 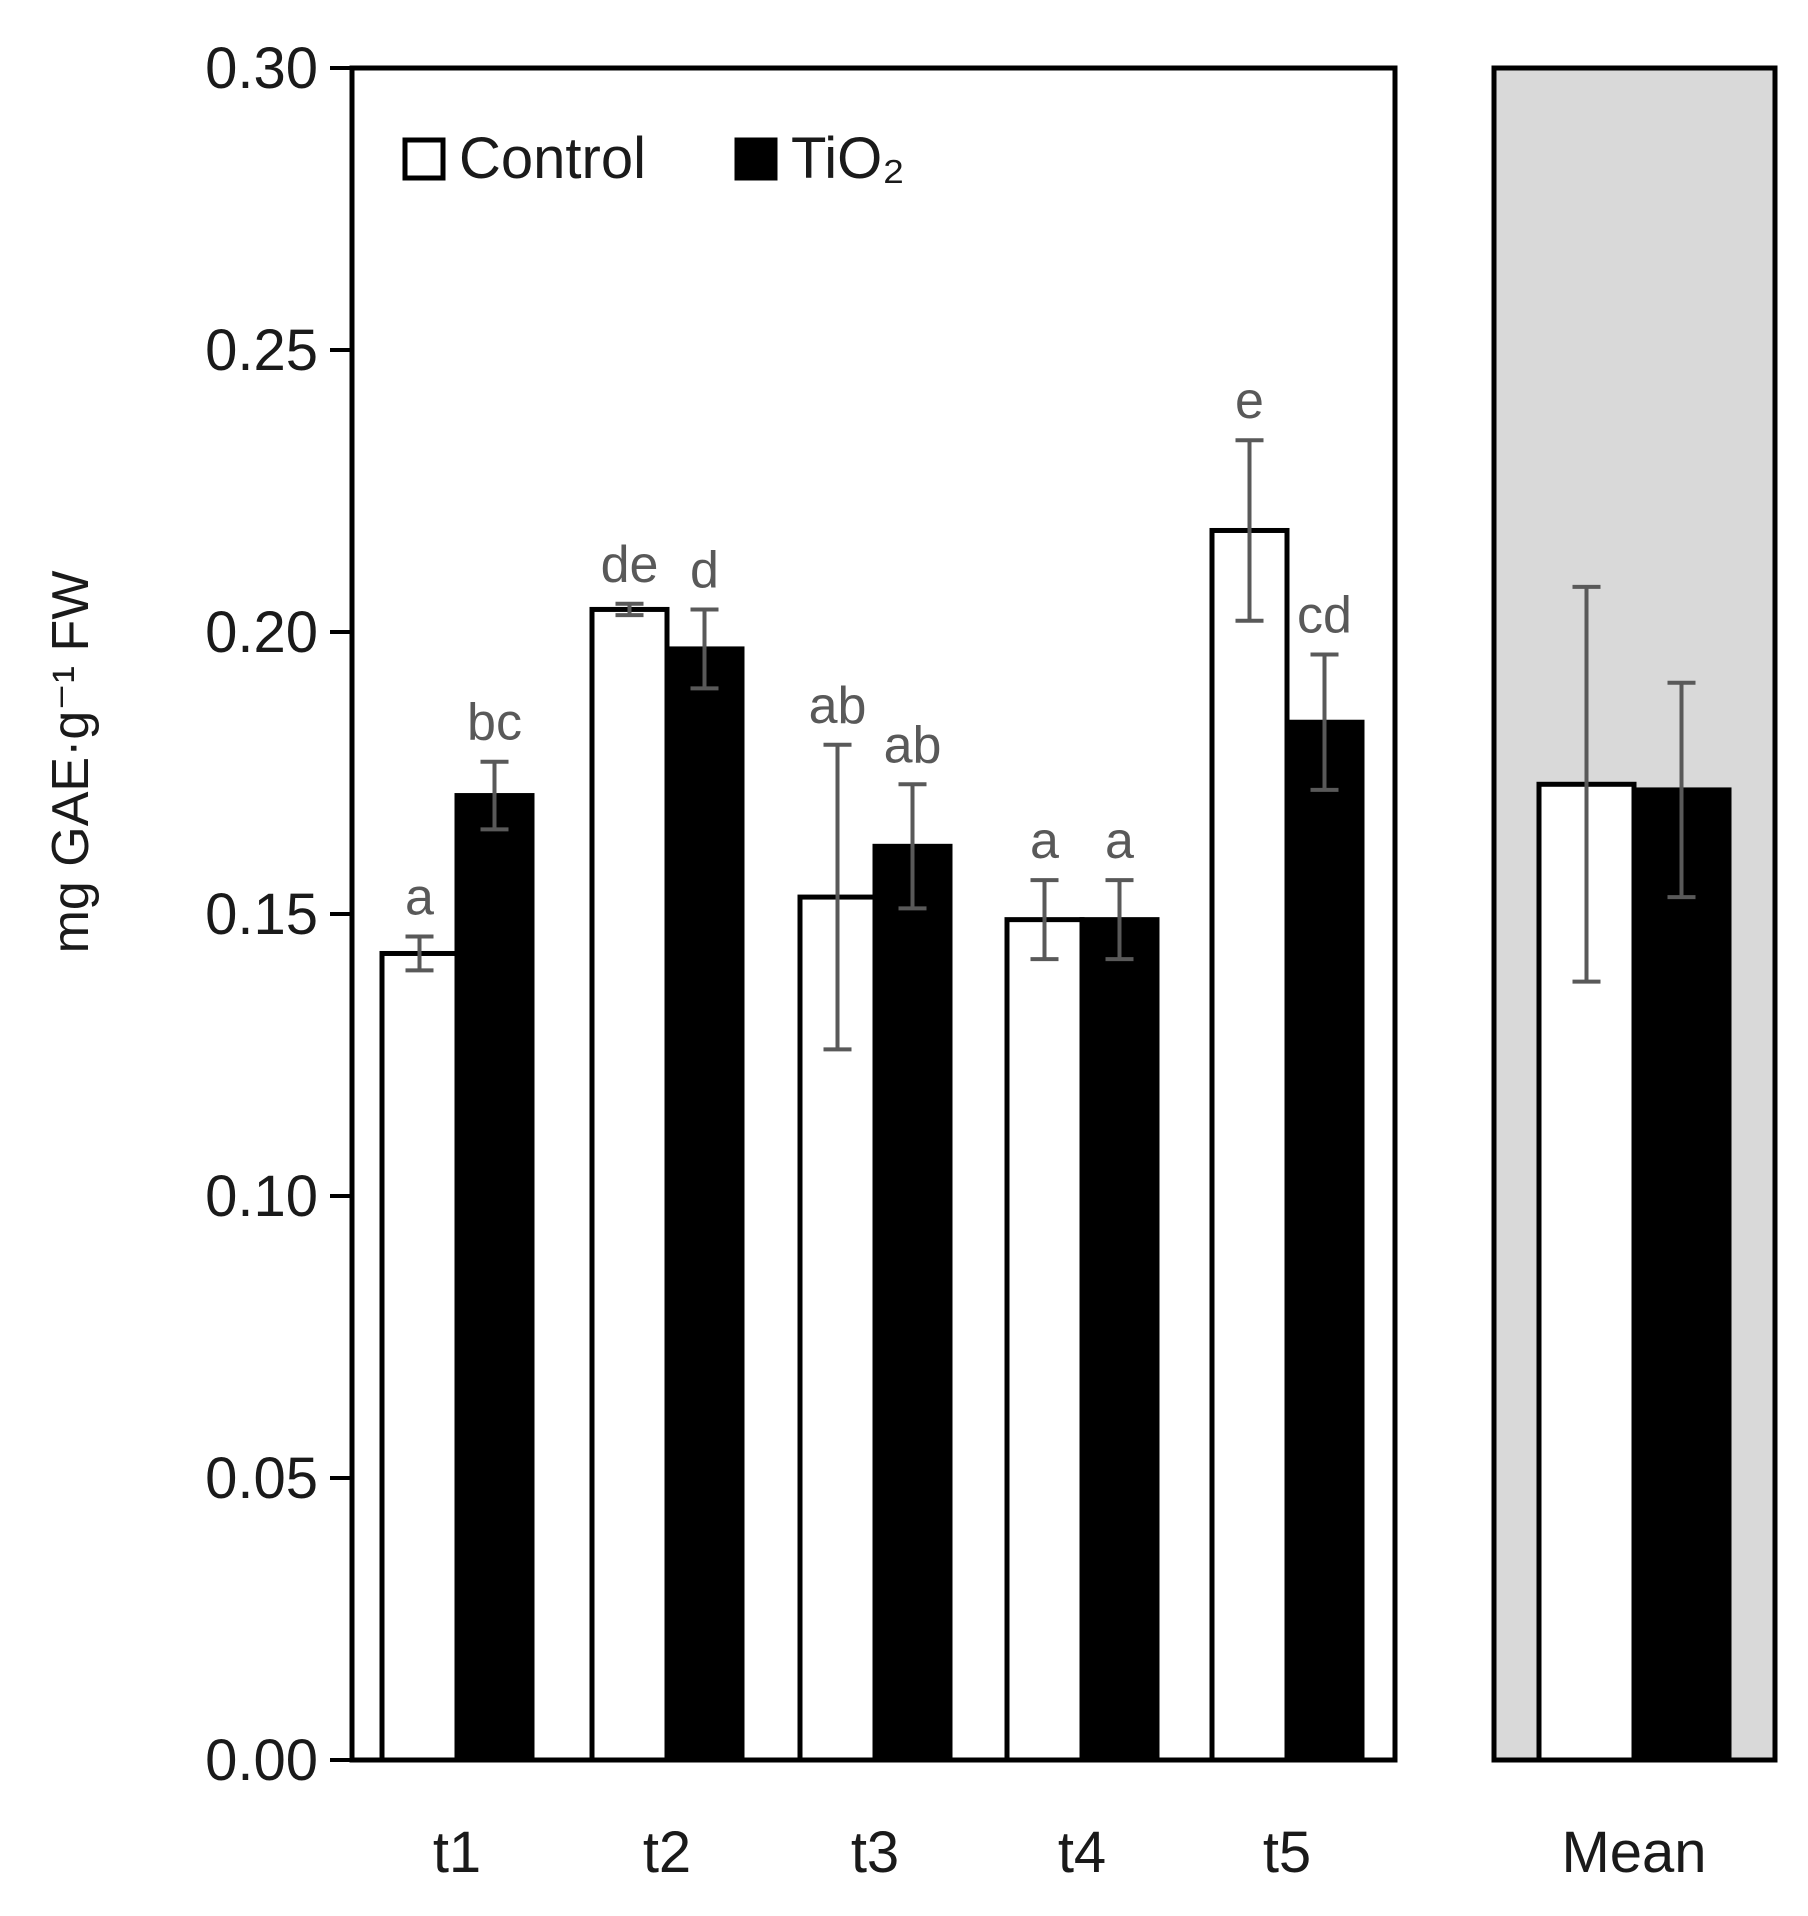 What do you see at coordinates (261, 1478) in the screenshot?
I see `y-tick-label: 0.05` at bounding box center [261, 1478].